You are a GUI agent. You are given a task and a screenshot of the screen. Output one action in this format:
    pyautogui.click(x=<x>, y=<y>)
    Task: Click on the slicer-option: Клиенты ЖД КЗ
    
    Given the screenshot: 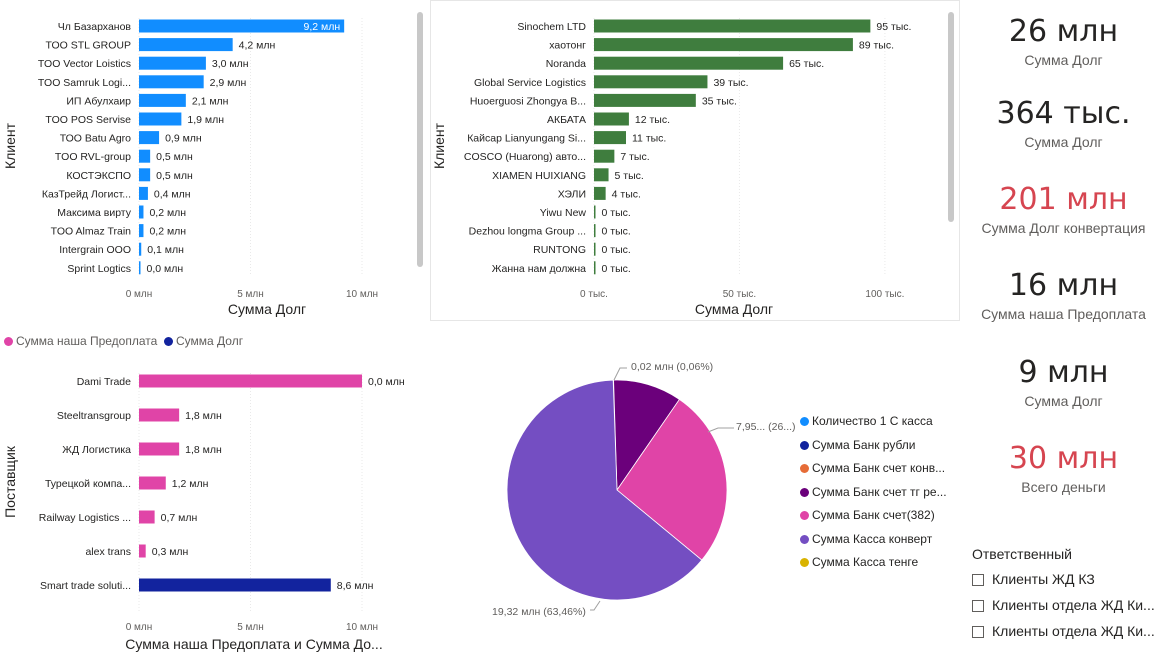 What is the action you would take?
    pyautogui.click(x=1067, y=583)
    